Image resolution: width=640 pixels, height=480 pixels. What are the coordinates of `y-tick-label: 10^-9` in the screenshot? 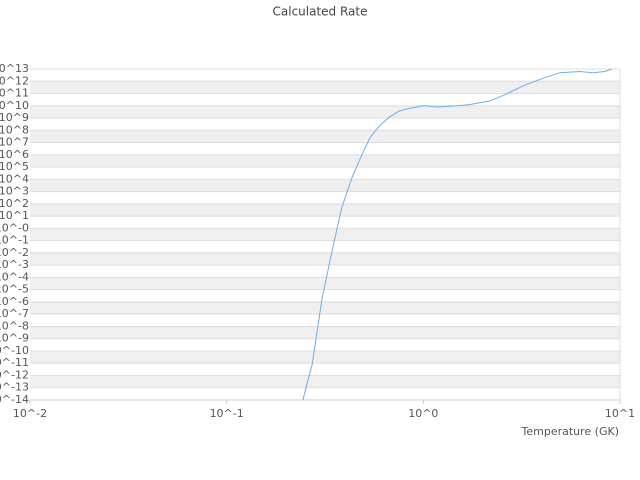 It's located at (14, 338).